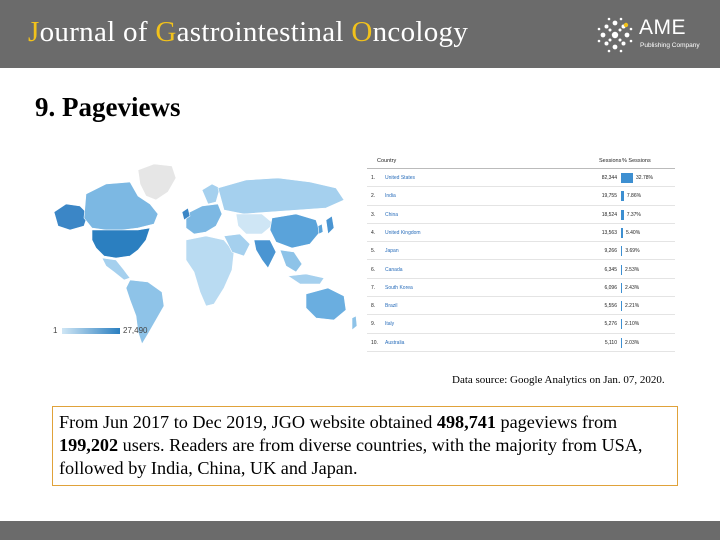 The height and width of the screenshot is (540, 720). Describe the element at coordinates (373, 214) in the screenshot. I see `row-rank: 3.` at that location.